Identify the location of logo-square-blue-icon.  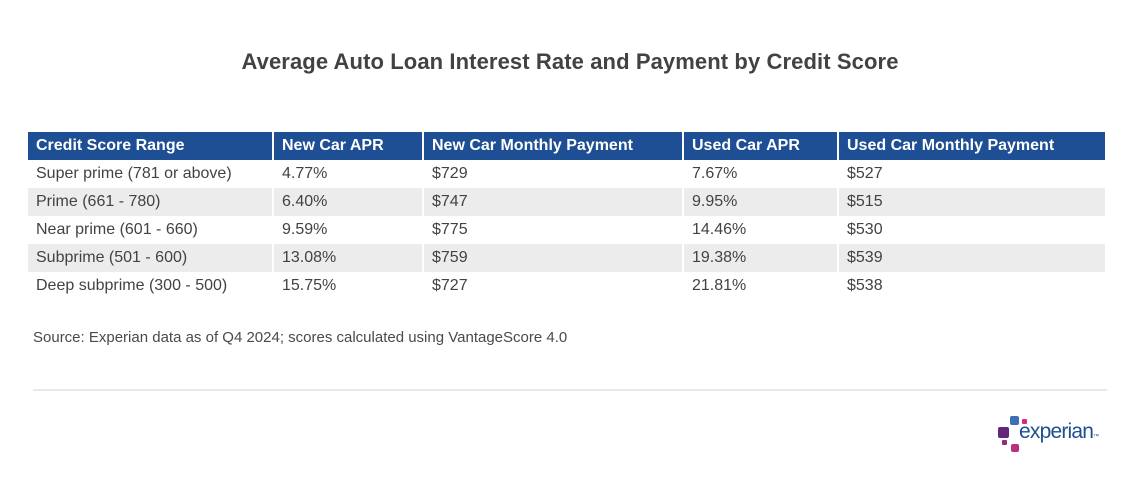
(1014, 420).